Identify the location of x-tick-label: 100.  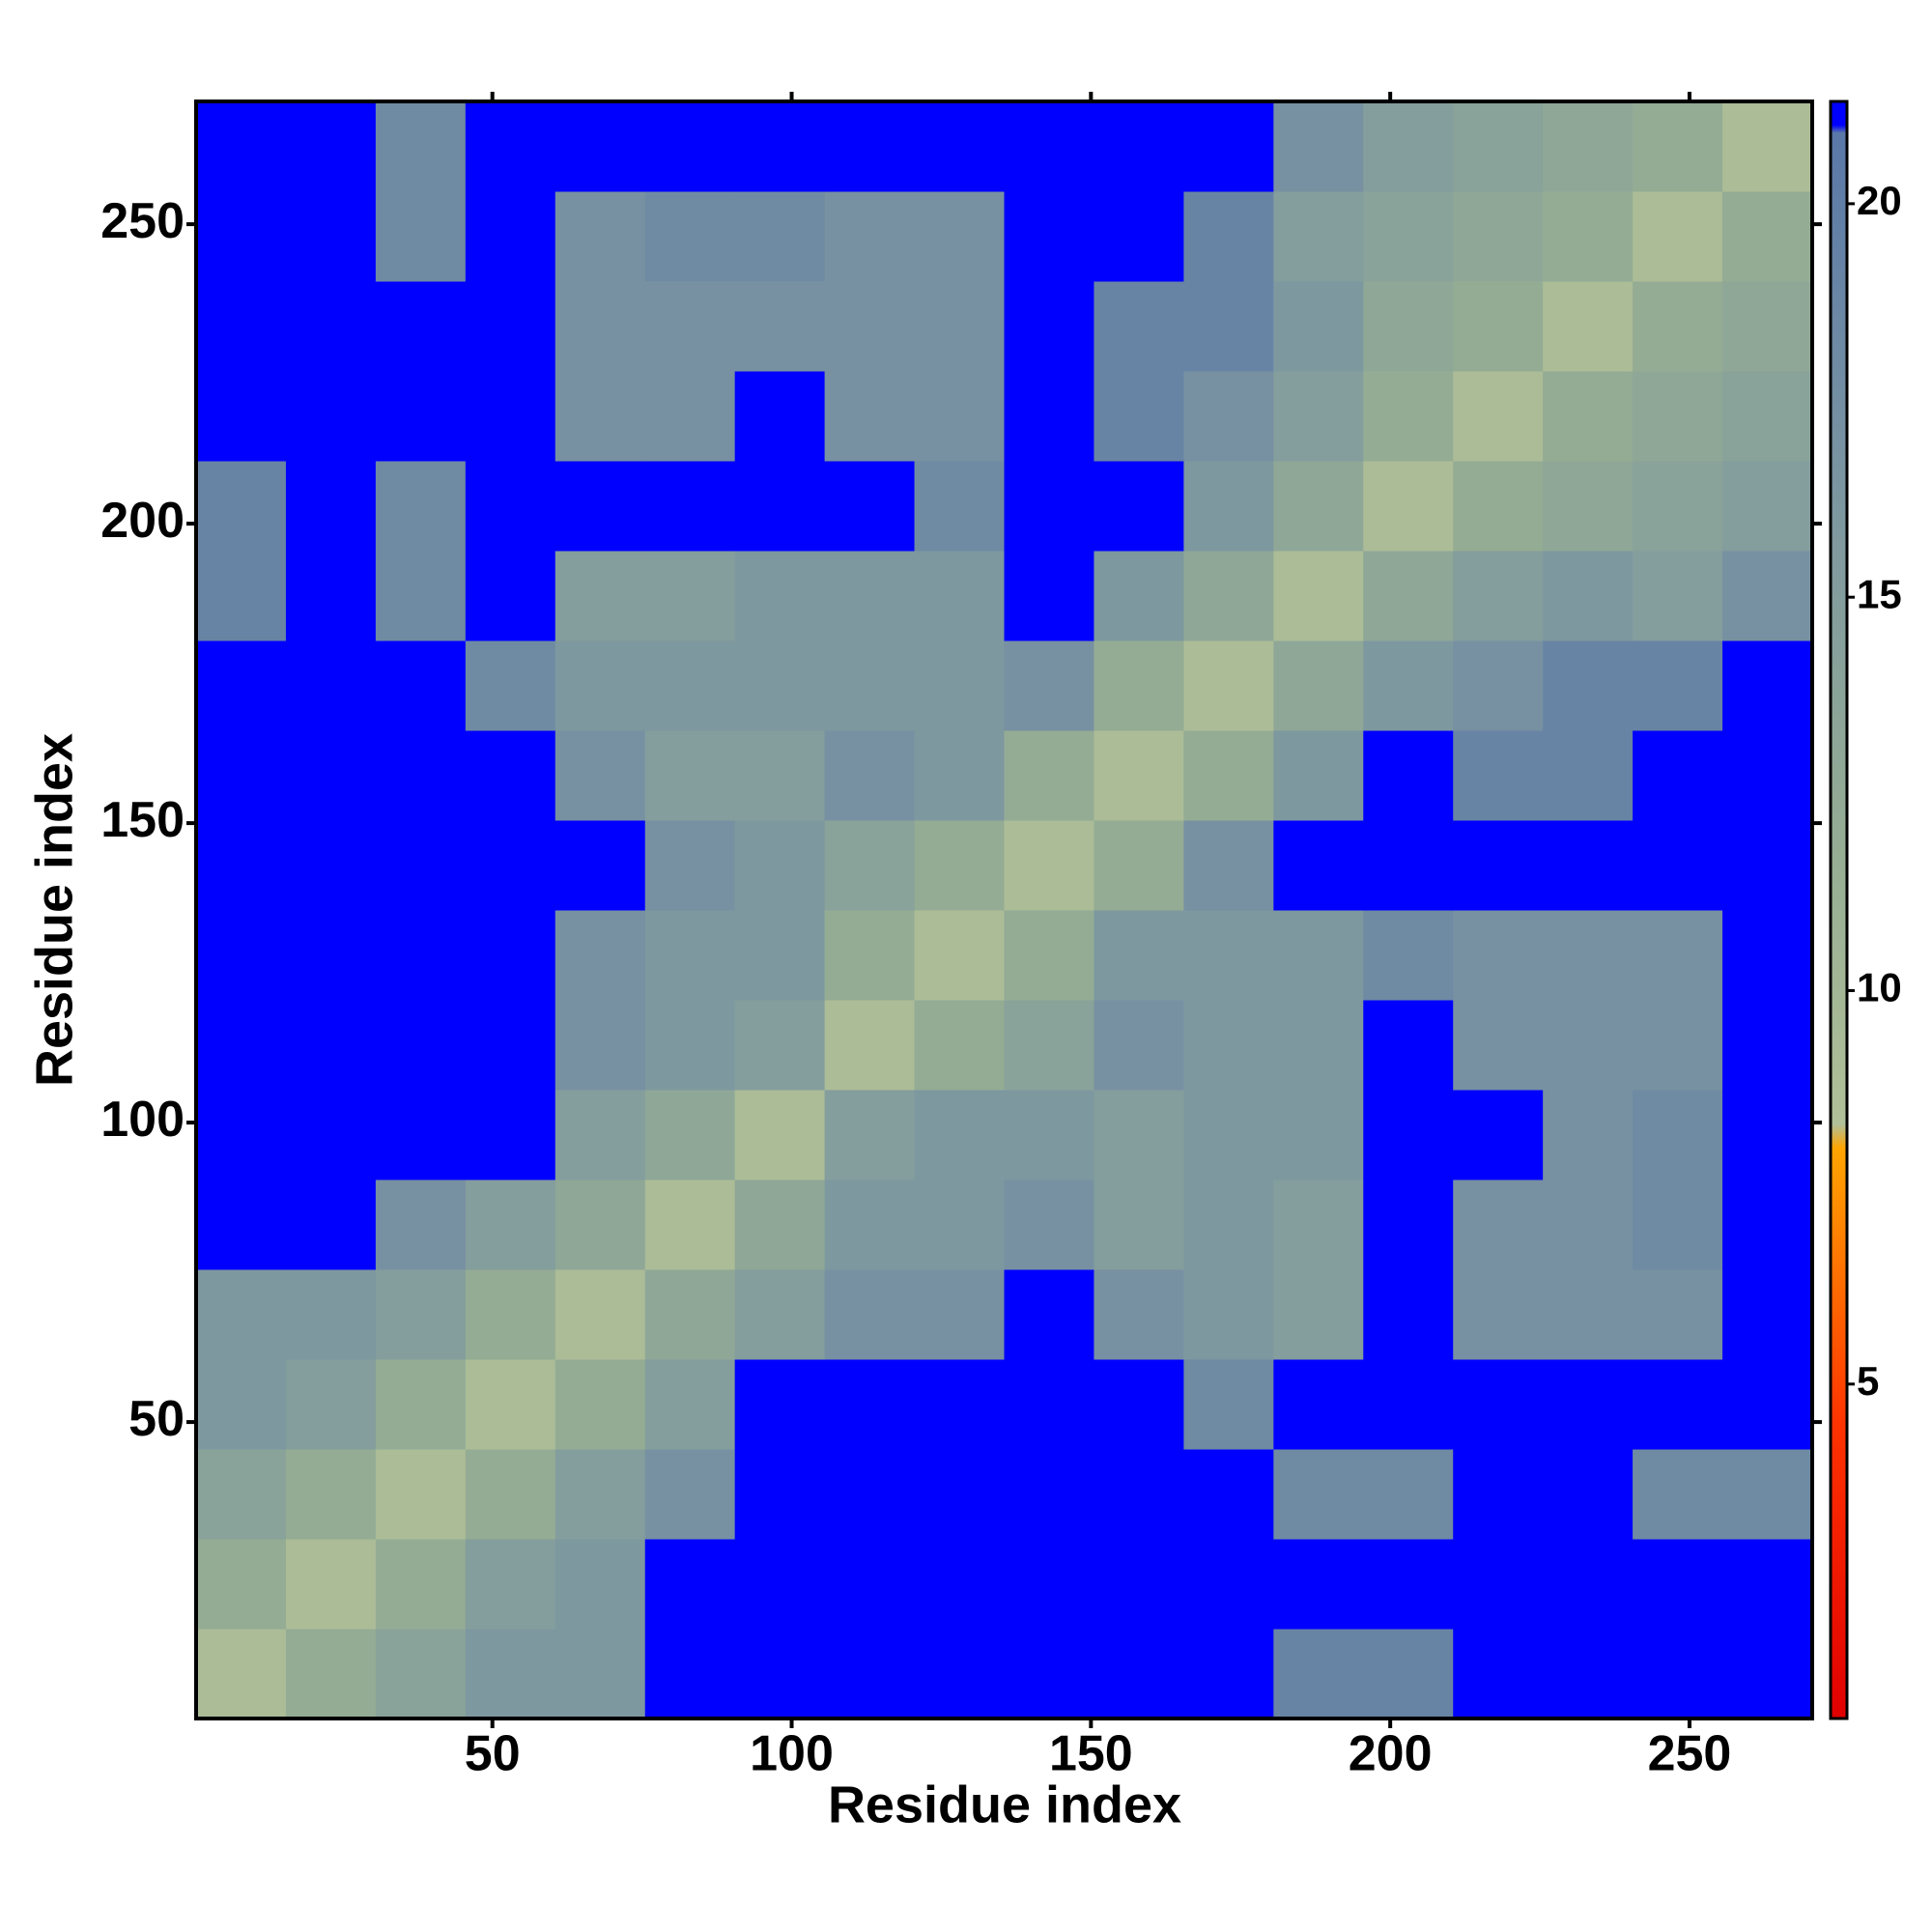
(792, 1754).